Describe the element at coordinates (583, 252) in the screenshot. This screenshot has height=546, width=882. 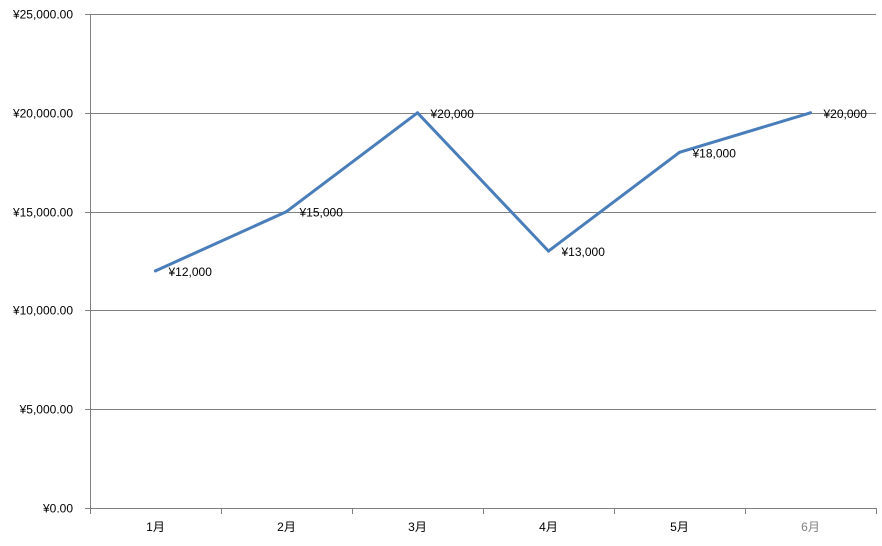
I see `data-label: ¥13,000` at that location.